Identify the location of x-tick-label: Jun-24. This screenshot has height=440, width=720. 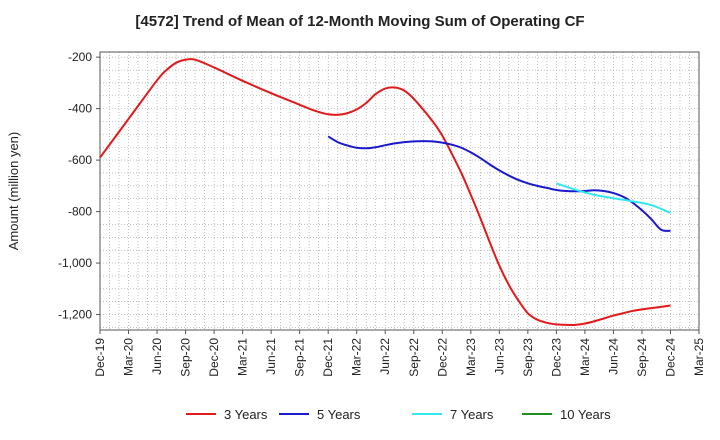
(613, 356).